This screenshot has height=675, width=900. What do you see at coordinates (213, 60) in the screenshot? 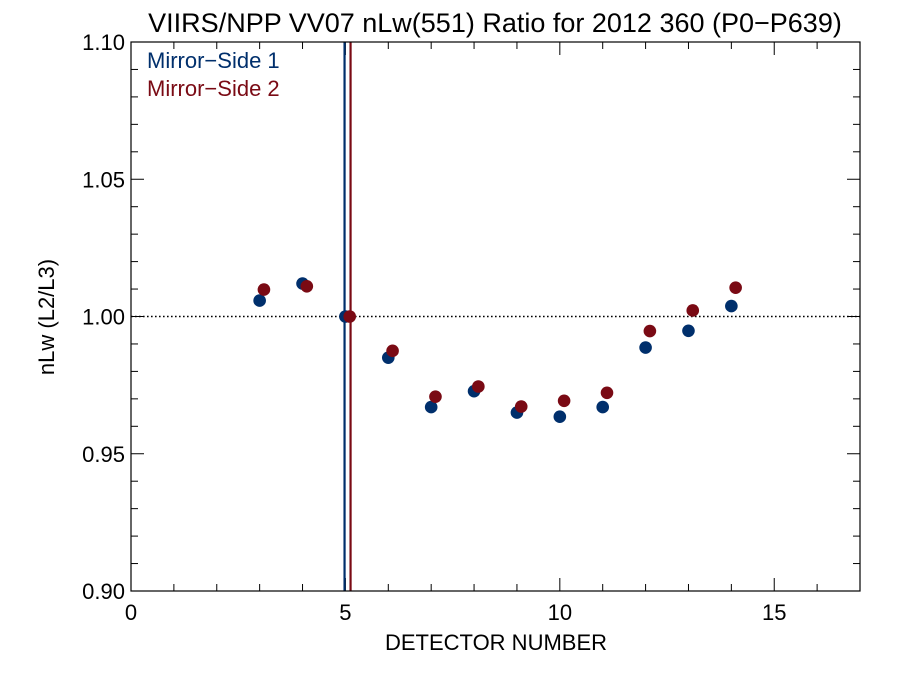
I see `legend-entry-mirror-side-1: Mirror−Side 1` at bounding box center [213, 60].